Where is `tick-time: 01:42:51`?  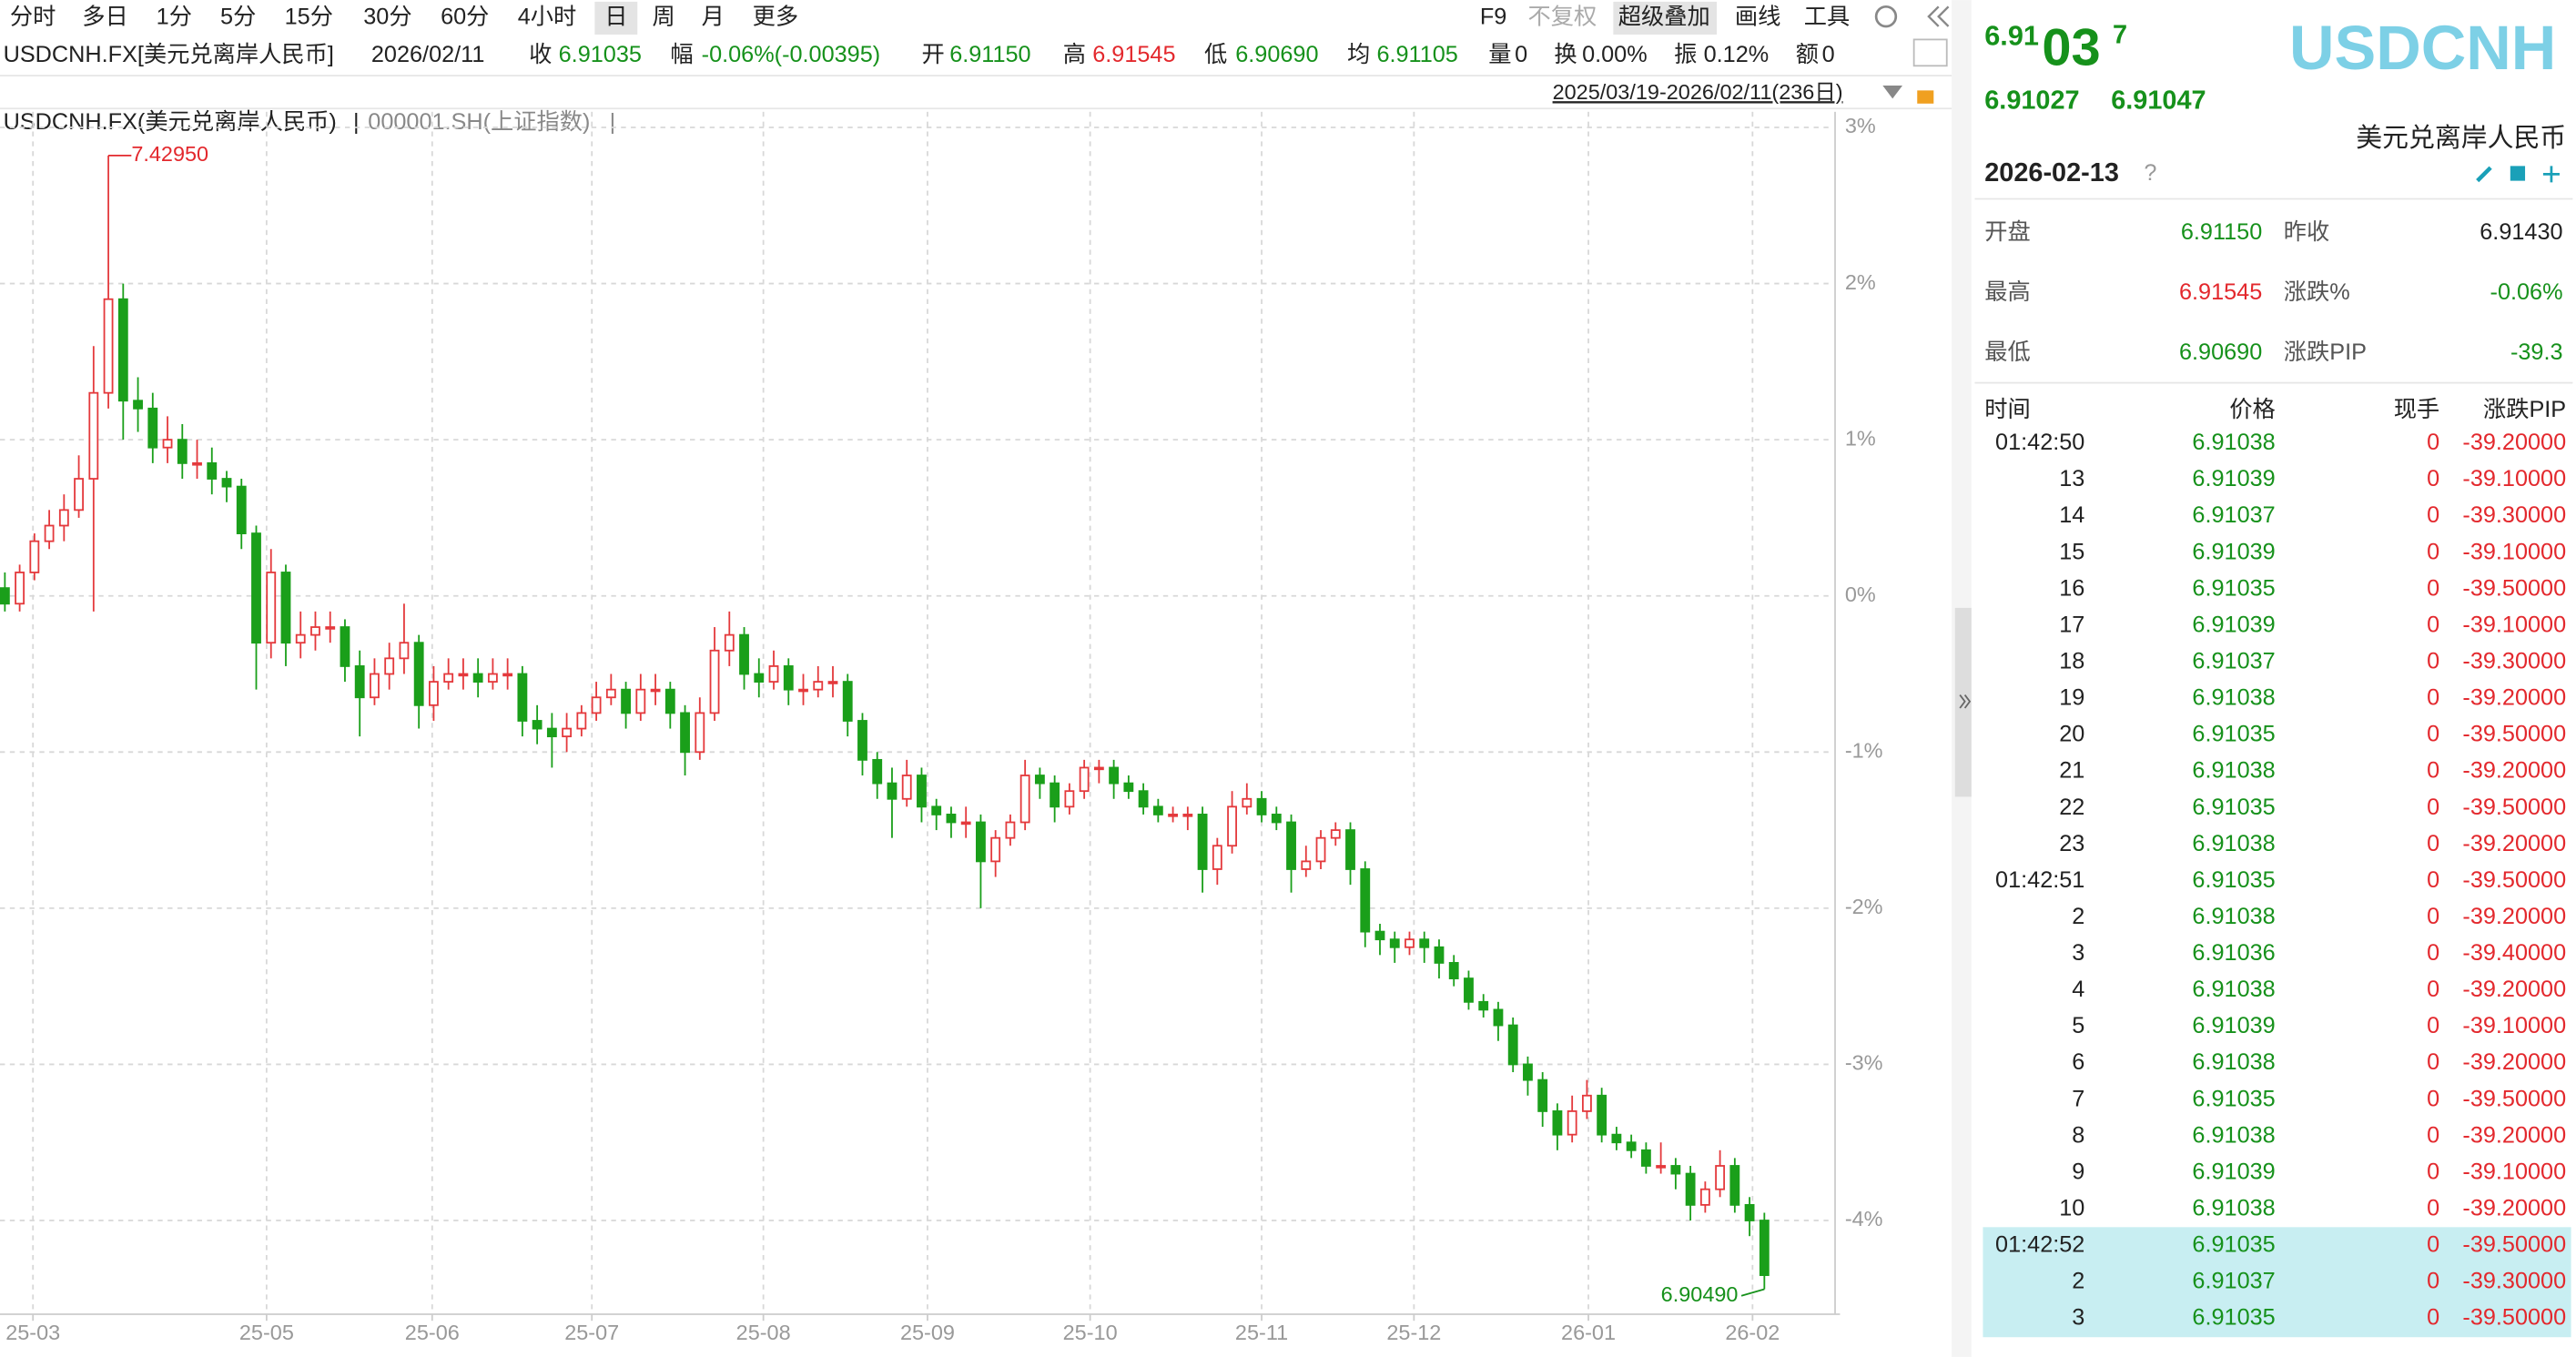
tick-time: 01:42:51 is located at coordinates (2039, 880).